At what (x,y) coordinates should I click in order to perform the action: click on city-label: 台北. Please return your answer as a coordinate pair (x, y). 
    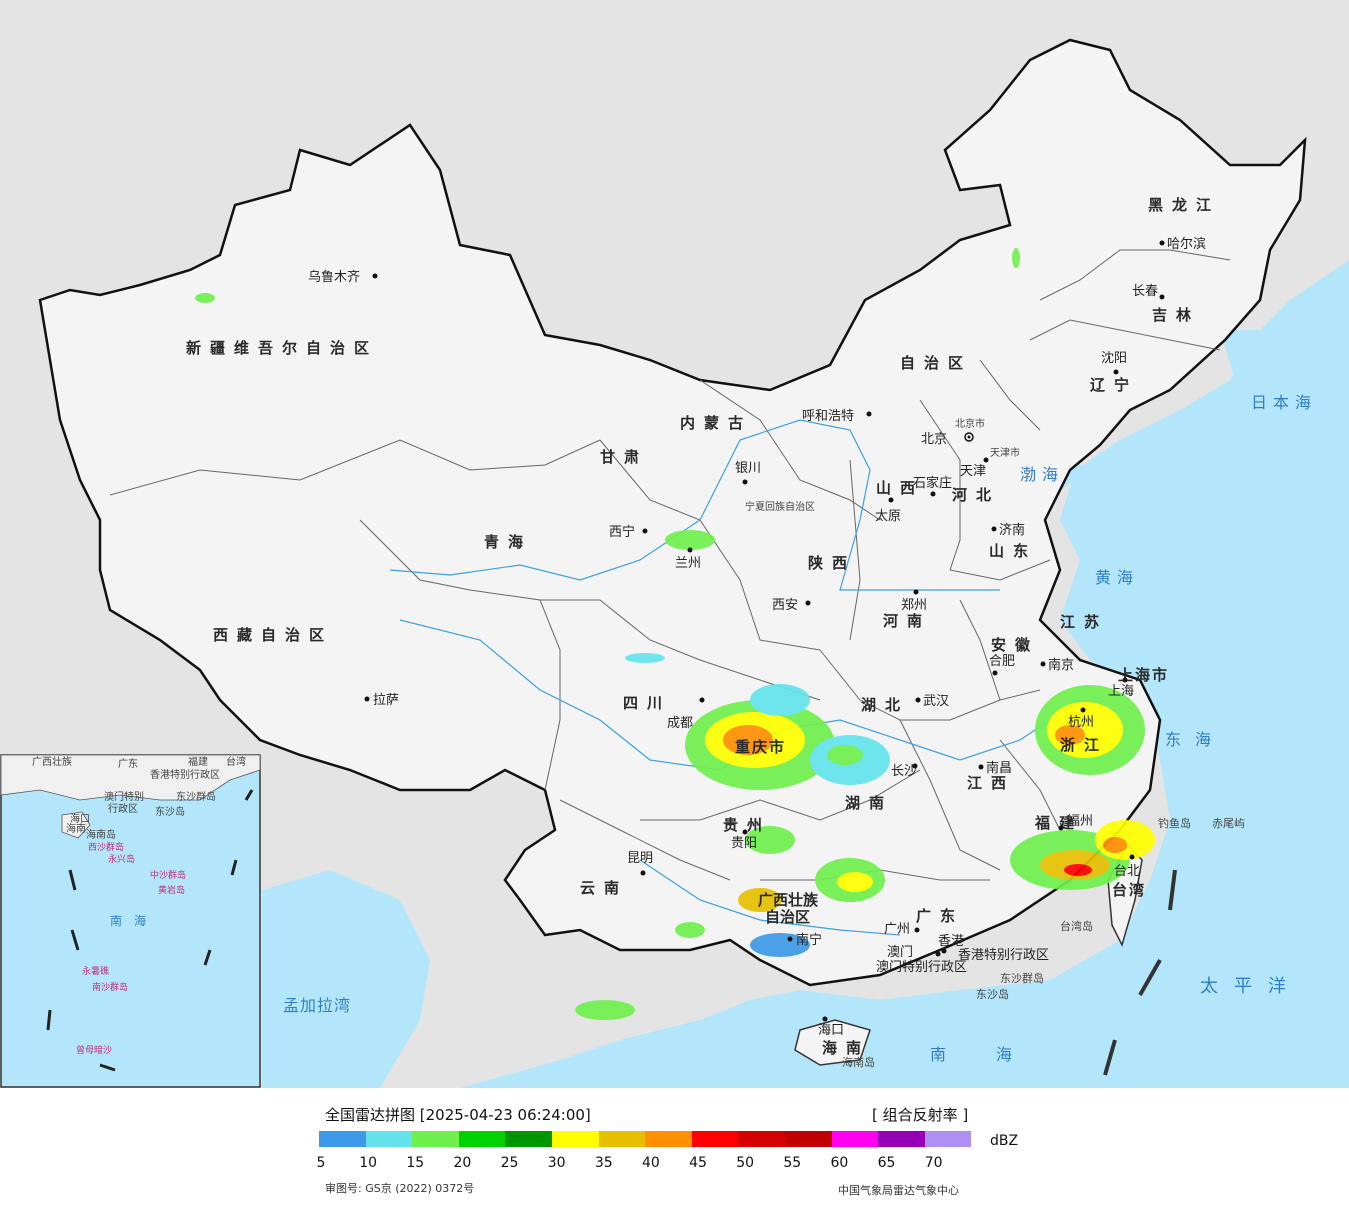
    Looking at the image, I should click on (1127, 871).